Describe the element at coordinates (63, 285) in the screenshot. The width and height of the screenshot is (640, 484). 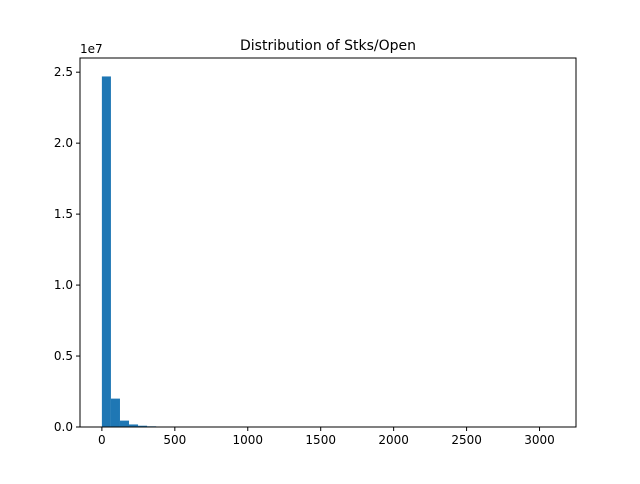
I see `y-tick-label: 1.0` at that location.